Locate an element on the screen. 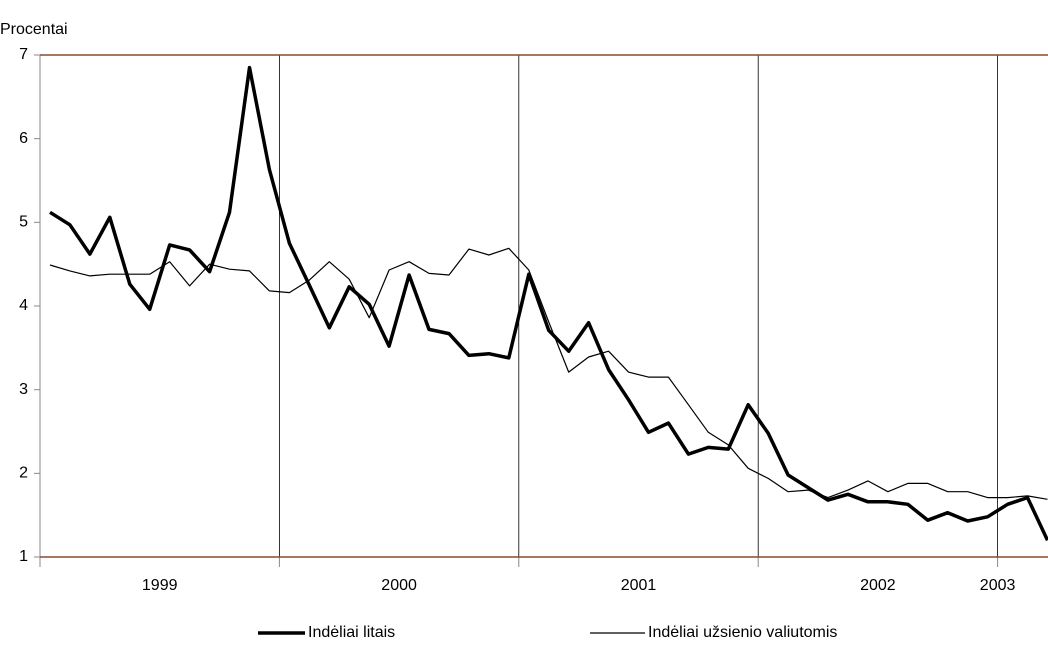 This screenshot has height=650, width=1048. y-tick-label: 7 is located at coordinates (23, 54).